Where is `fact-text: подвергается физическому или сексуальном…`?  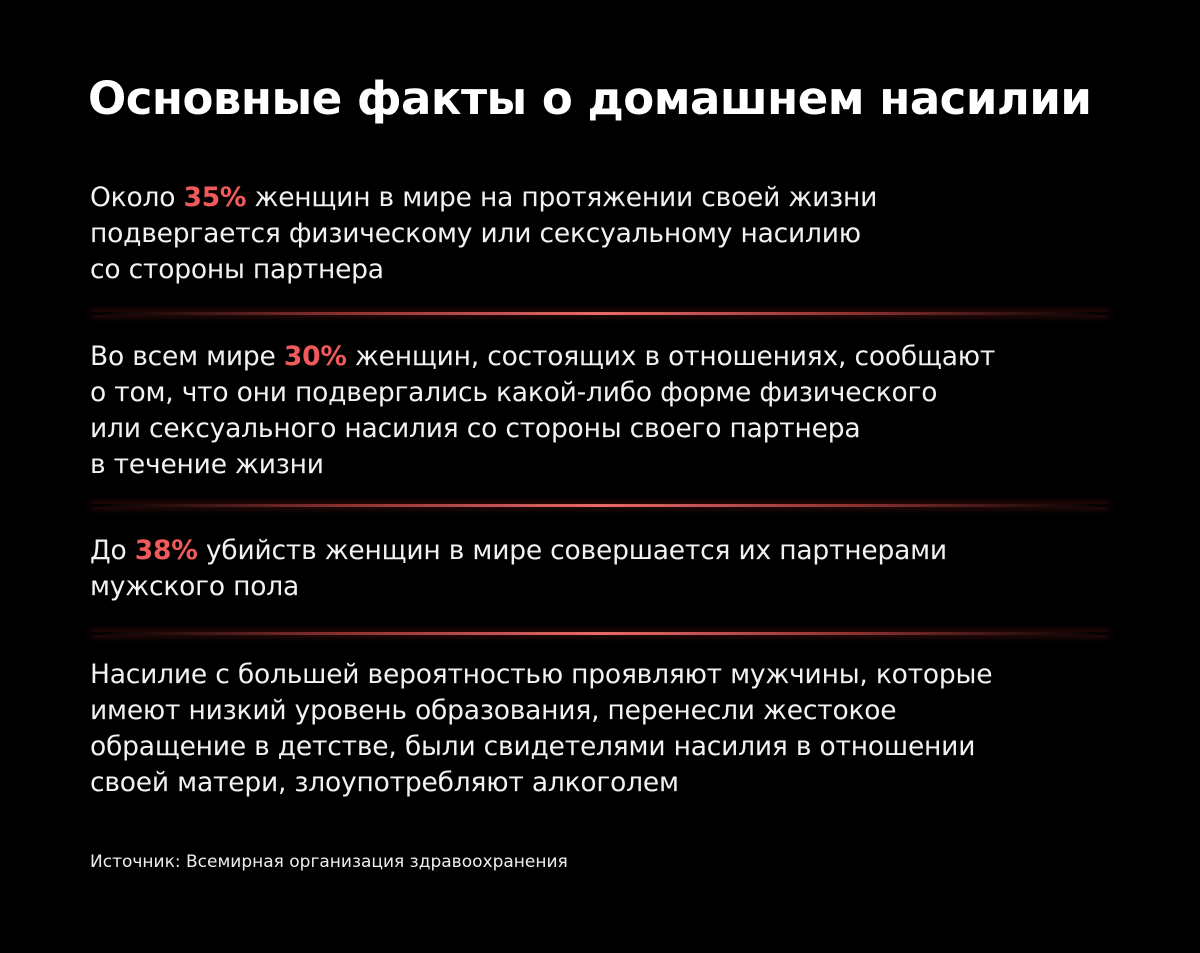 fact-text: подвергается физическому или сексуальном… is located at coordinates (475, 233).